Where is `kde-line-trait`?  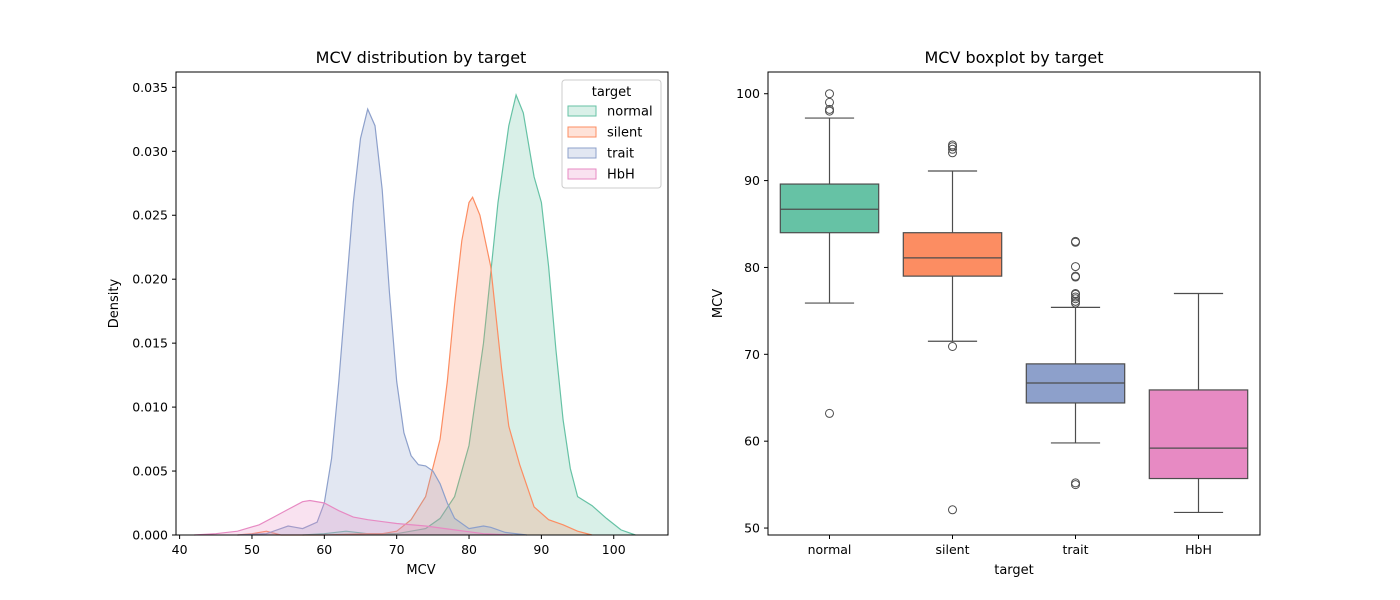
kde-line-trait is located at coordinates (382, 321).